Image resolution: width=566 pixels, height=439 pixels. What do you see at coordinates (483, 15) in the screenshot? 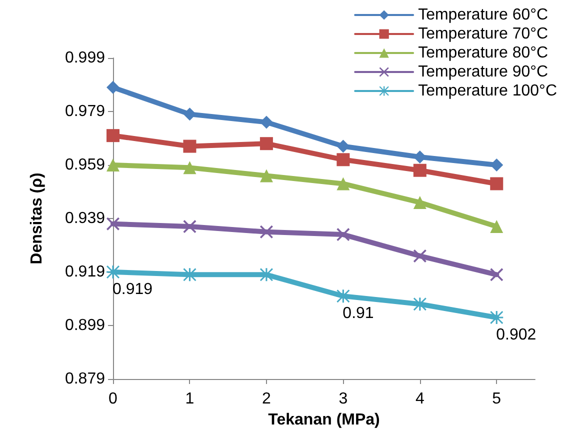
I see `legend-label: Temperature 60°C` at bounding box center [483, 15].